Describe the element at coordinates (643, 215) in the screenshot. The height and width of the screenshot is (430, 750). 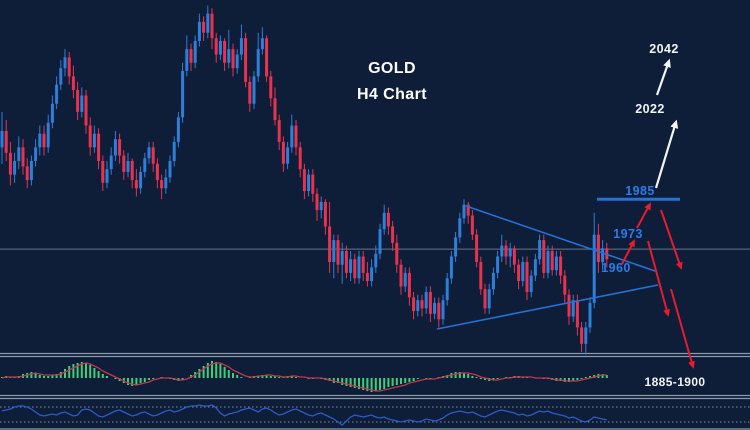
I see `bounce-to-1985` at that location.